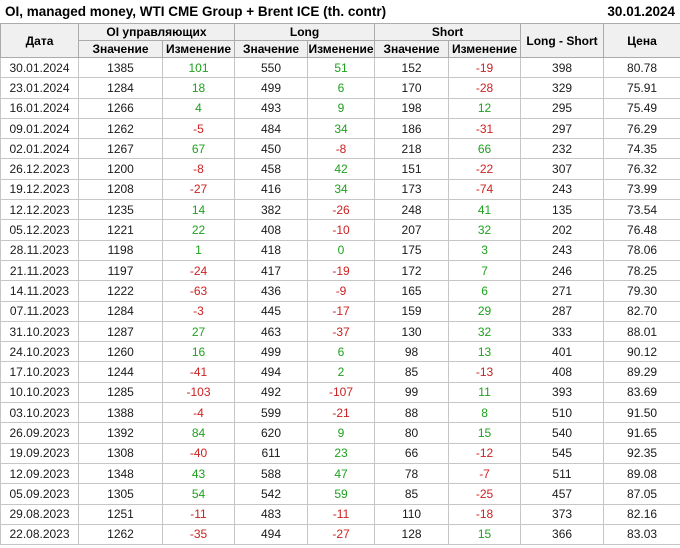 Image resolution: width=680 pixels, height=548 pixels. What do you see at coordinates (641, 514) in the screenshot?
I see `cell-price: 82.16` at bounding box center [641, 514].